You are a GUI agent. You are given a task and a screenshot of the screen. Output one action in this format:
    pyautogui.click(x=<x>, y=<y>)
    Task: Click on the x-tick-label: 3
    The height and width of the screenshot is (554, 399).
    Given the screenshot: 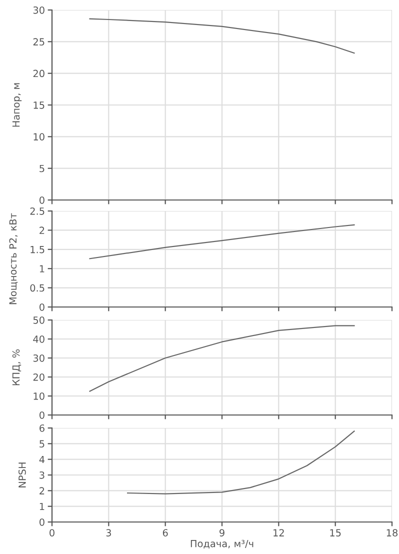 What is the action you would take?
    pyautogui.click(x=108, y=532)
    